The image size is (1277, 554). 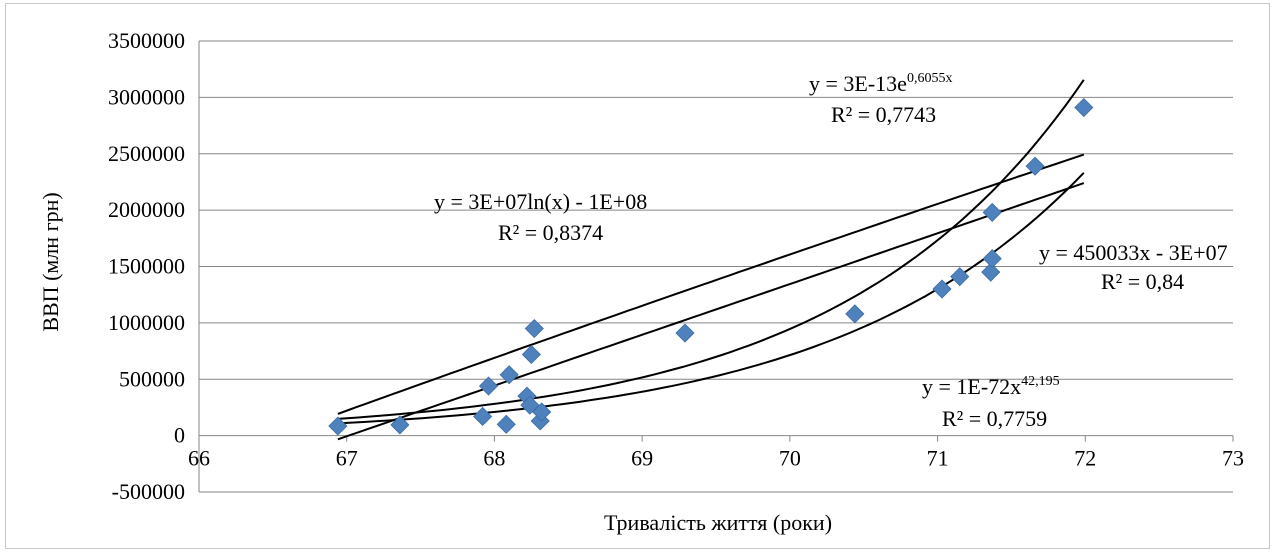 I want to click on log-equation-label: y = 3E+07ln(x) - 1E+08, so click(x=540, y=201).